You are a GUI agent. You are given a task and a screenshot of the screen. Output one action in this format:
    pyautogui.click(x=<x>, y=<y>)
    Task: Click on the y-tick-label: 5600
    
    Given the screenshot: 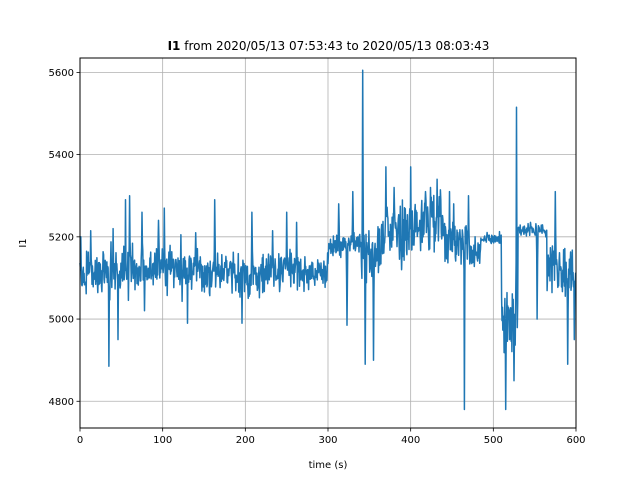 What is the action you would take?
    pyautogui.click(x=61, y=73)
    